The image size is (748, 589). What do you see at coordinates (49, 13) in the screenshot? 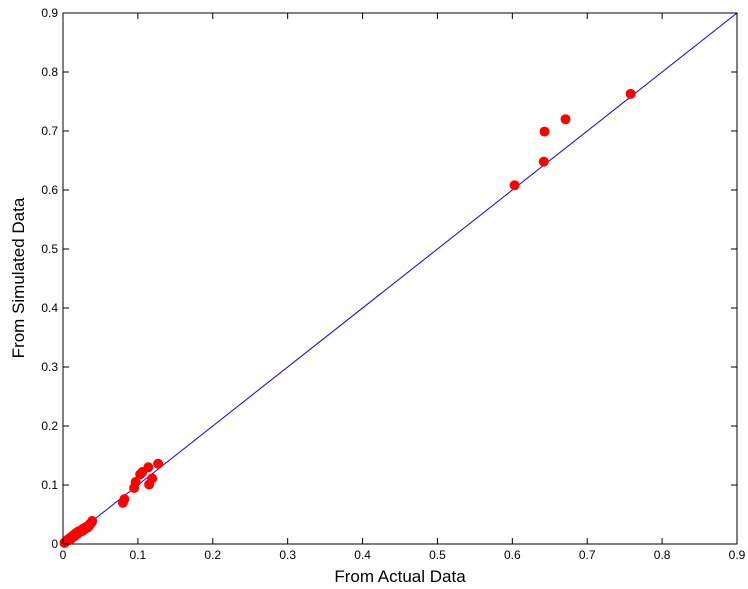
I see `y-tick-label: 0.9` at bounding box center [49, 13].